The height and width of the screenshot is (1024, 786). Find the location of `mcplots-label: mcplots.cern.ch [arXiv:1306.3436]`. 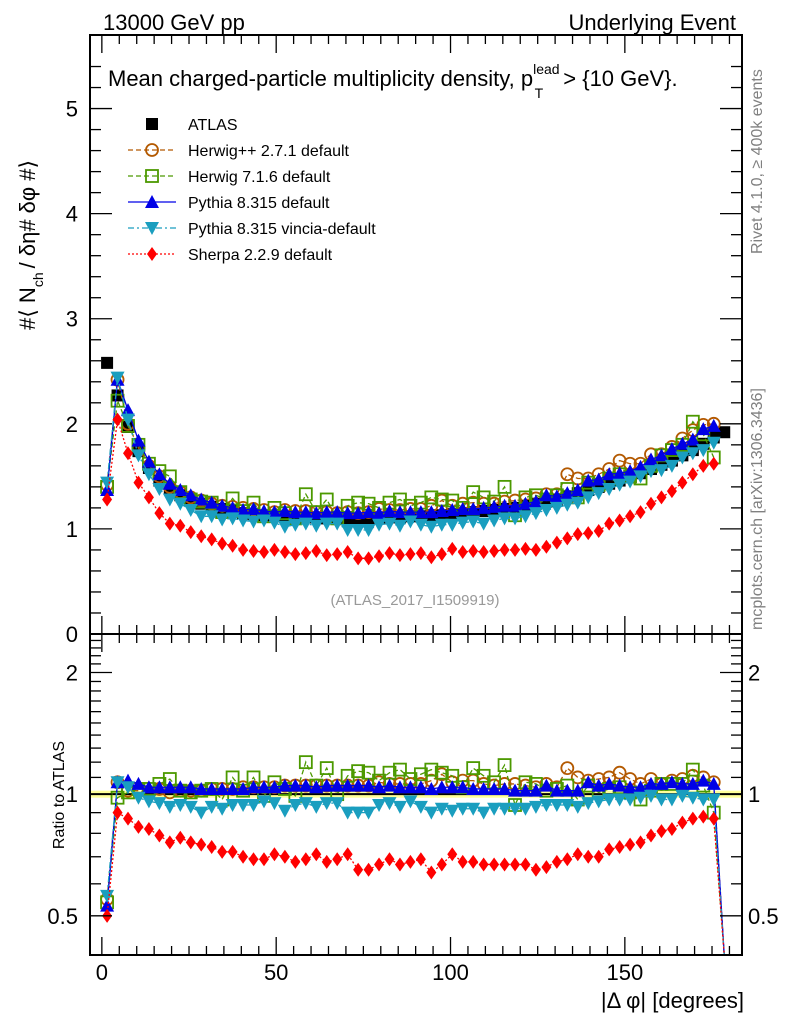

mcplots-label: mcplots.cern.ch [arXiv:1306.3436] is located at coordinates (757, 509).